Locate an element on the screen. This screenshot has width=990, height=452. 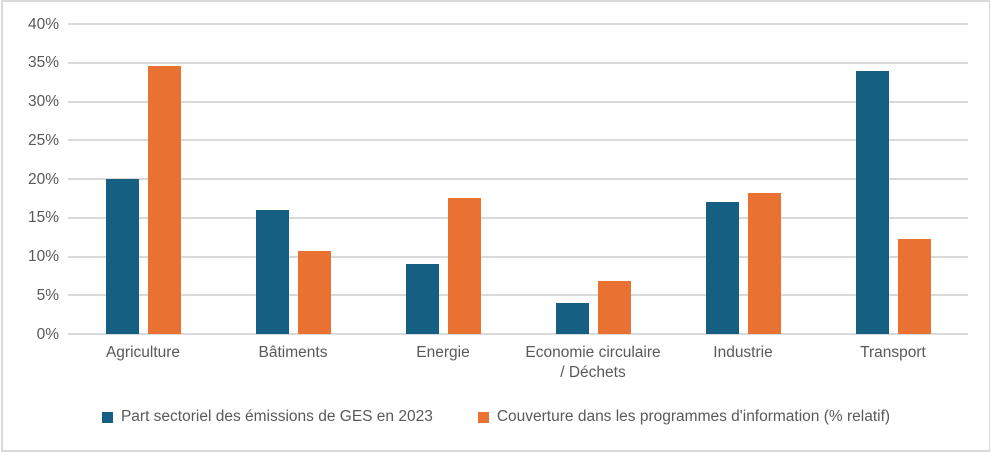
x-axis-category-label: Economie circulaire / Déchets is located at coordinates (593, 362).